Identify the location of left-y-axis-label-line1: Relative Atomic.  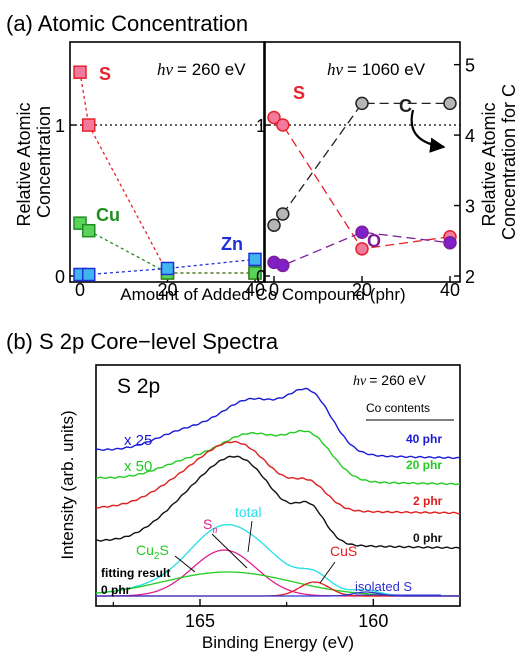
(24, 164).